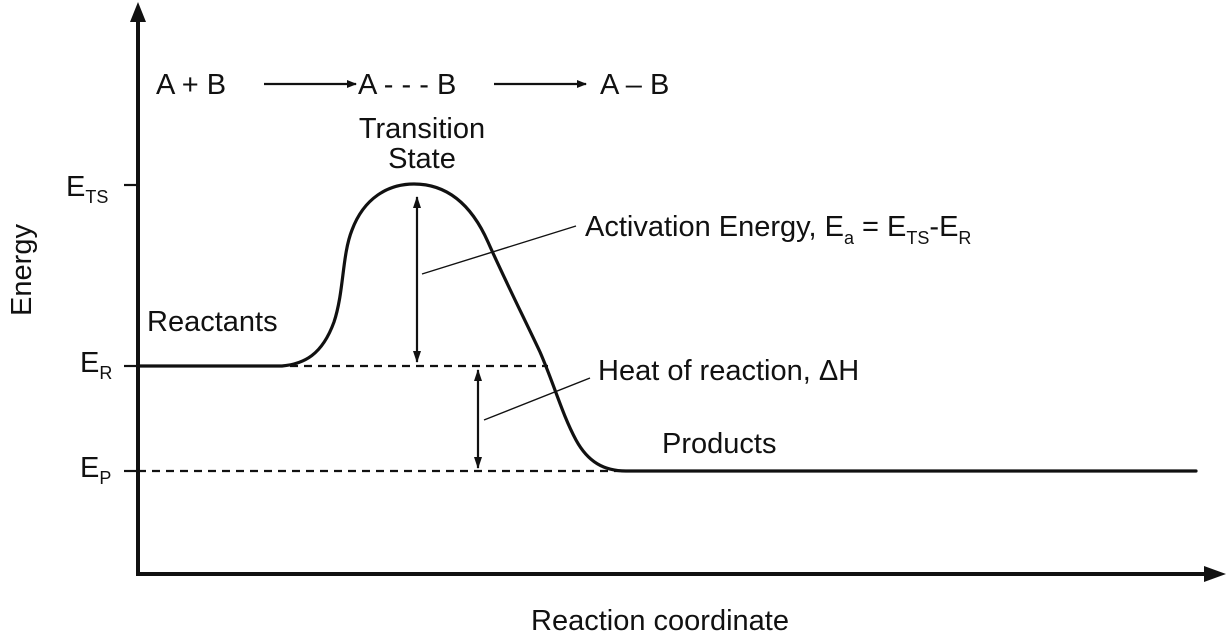 The width and height of the screenshot is (1228, 633). I want to click on x-axis-arrowhead, so click(1215, 574).